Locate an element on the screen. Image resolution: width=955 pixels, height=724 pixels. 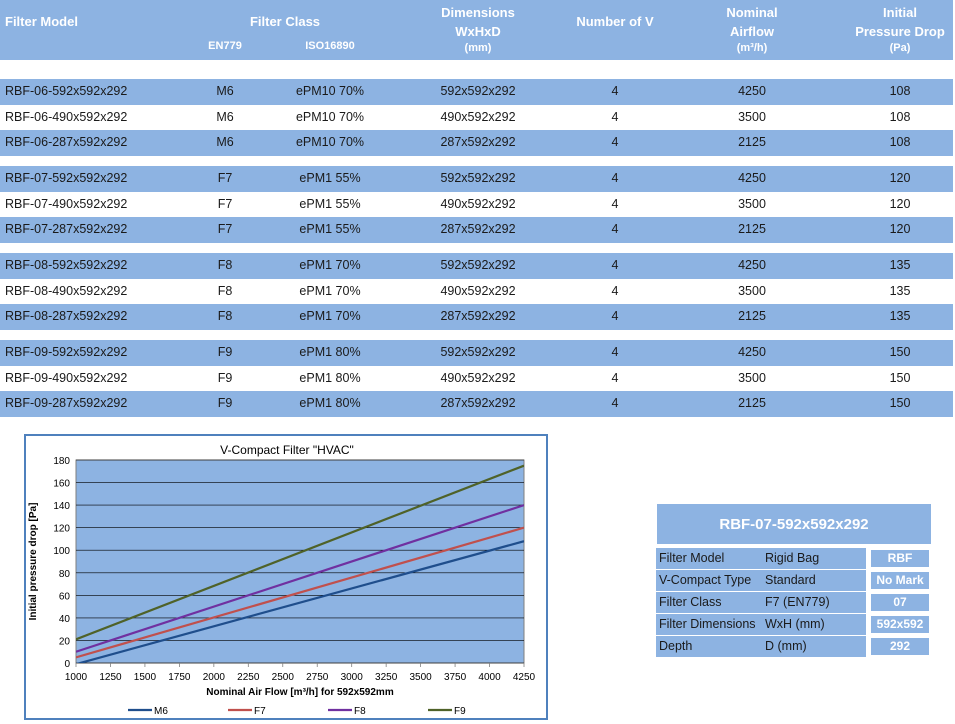
y-tick-label: 40 is located at coordinates (65, 619).